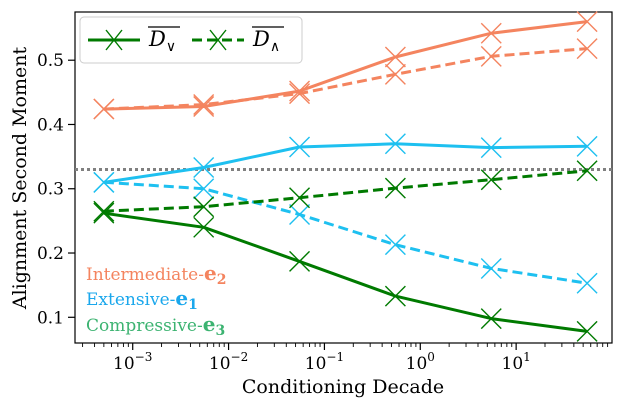 The width and height of the screenshot is (627, 418). What do you see at coordinates (157, 39) in the screenshot?
I see `legend-symbol-d-vee: D` at bounding box center [157, 39].